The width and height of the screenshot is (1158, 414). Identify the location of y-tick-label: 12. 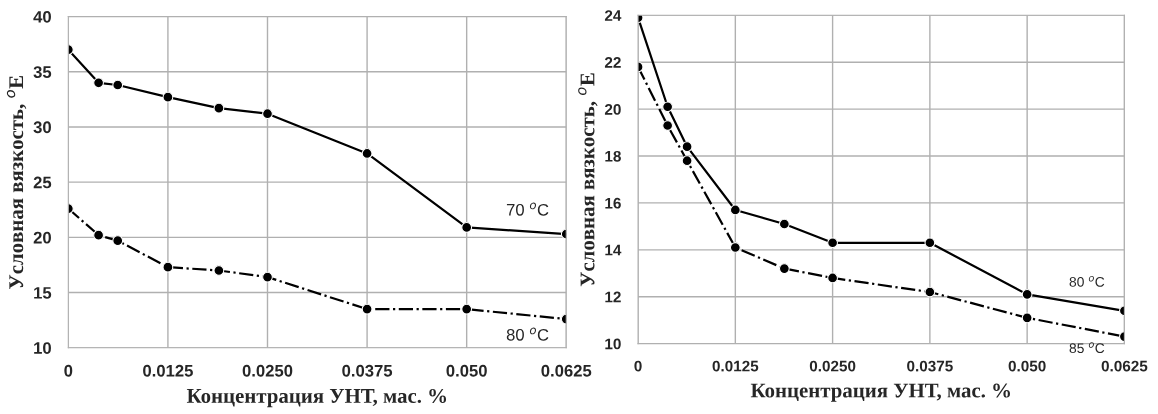
(613, 297).